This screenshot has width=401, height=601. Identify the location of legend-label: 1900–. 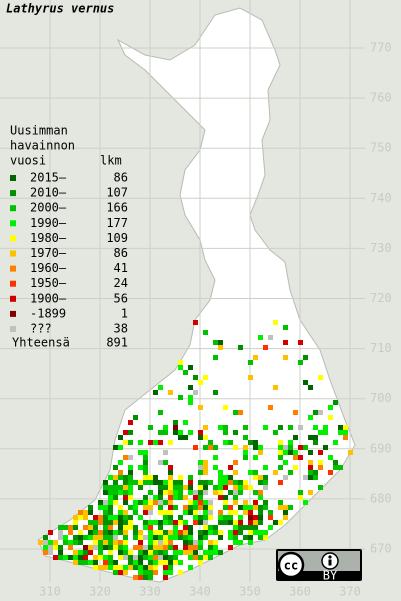
(48, 298).